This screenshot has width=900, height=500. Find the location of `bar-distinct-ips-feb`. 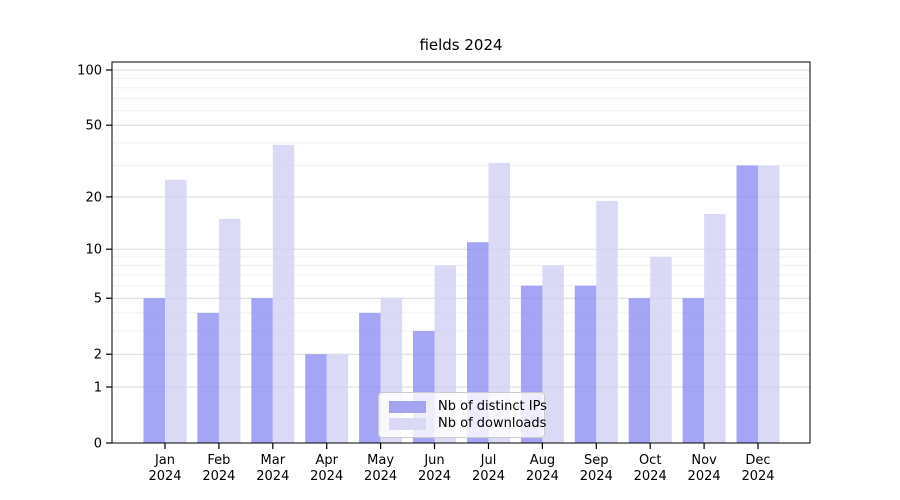

bar-distinct-ips-feb is located at coordinates (208, 377).